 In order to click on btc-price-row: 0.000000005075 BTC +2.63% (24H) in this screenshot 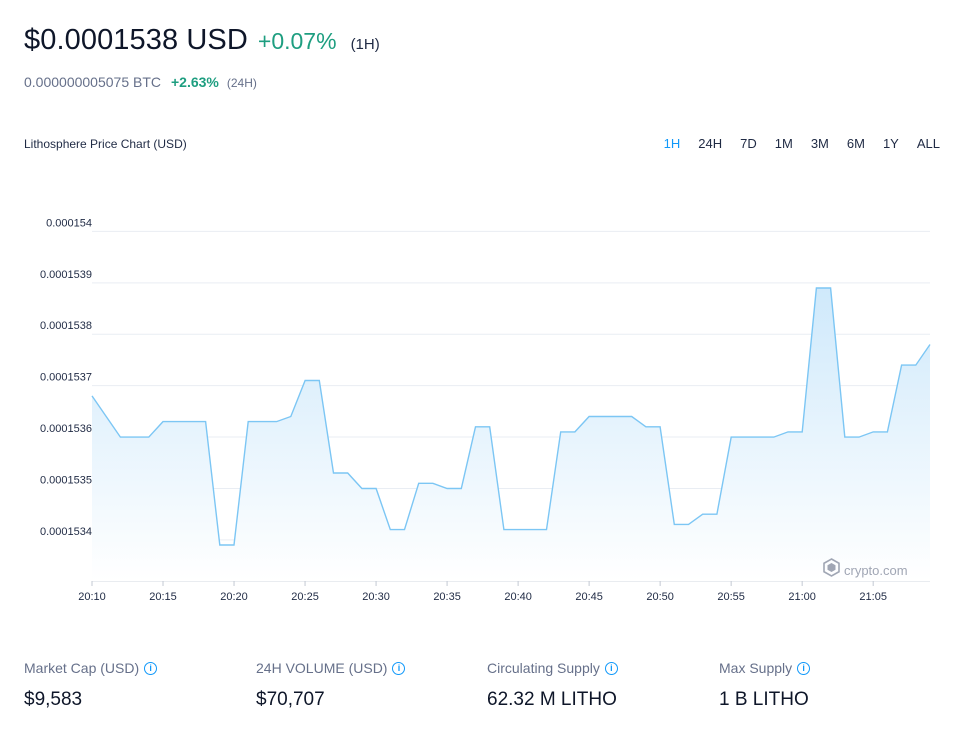, I will do `click(140, 82)`.